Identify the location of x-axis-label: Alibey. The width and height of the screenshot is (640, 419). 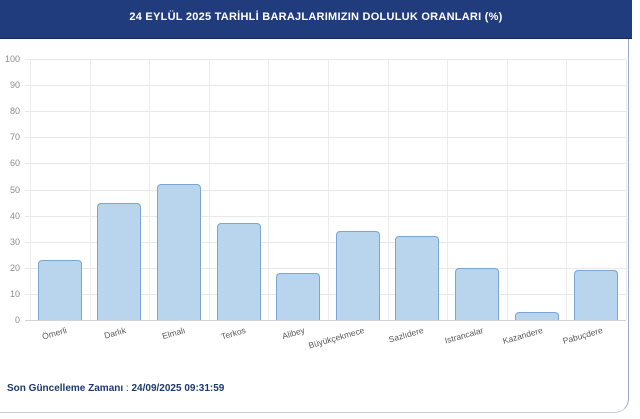
(293, 333).